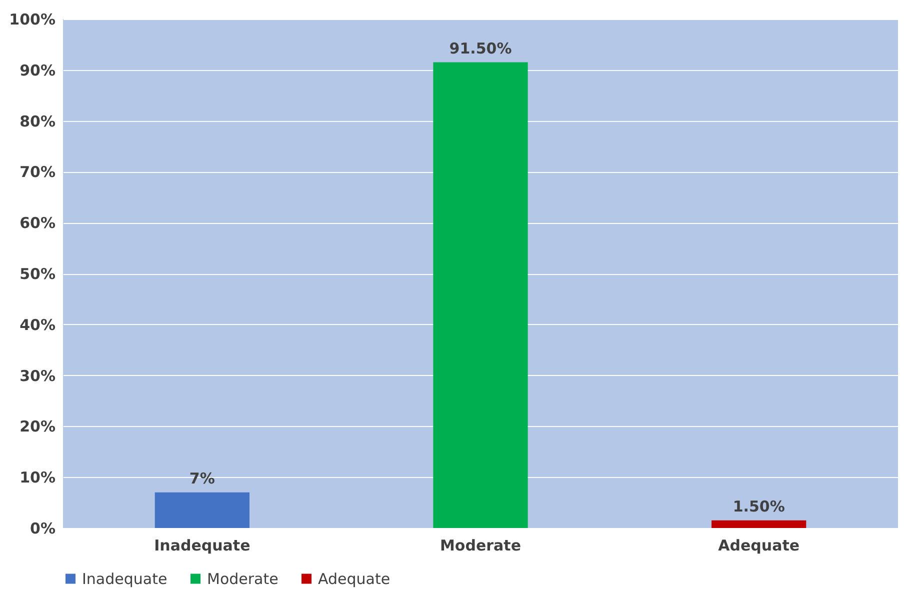  What do you see at coordinates (38, 172) in the screenshot?
I see `y-tick-label: 70%` at bounding box center [38, 172].